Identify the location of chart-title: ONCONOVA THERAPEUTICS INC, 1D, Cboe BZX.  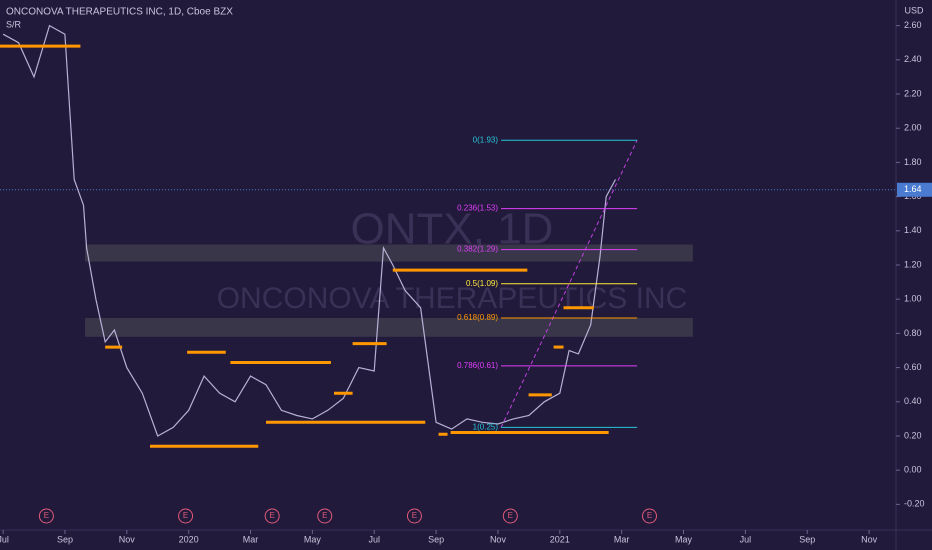
(119, 12).